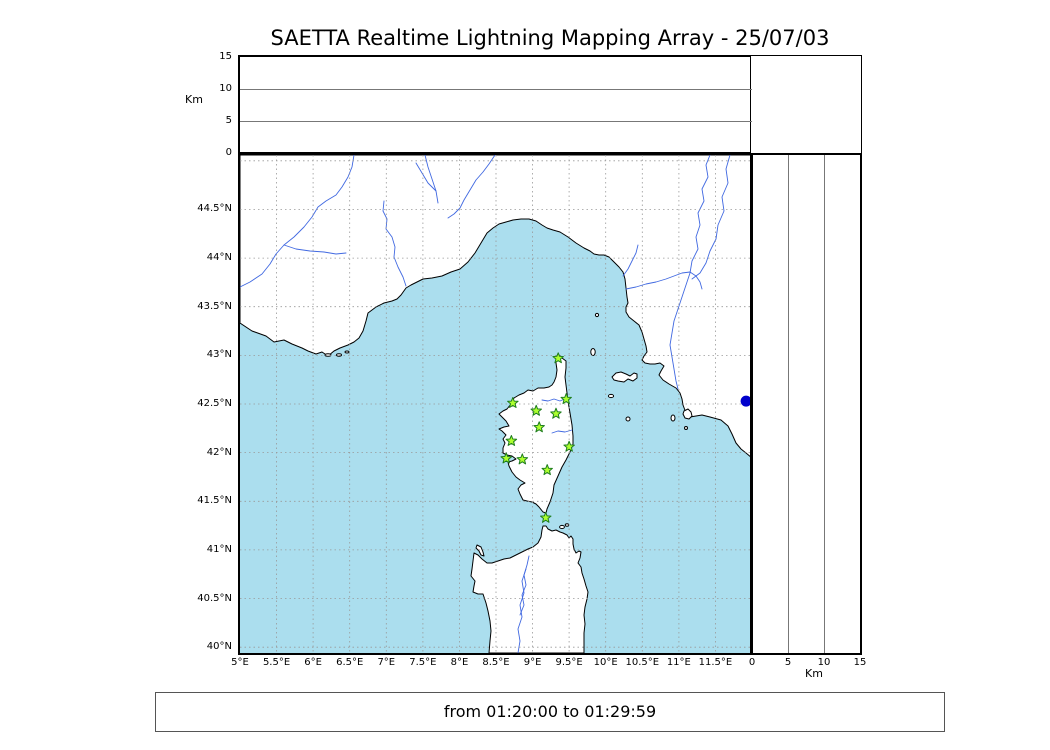 This screenshot has height=750, width=1050. Describe the element at coordinates (537, 437) in the screenshot. I see `station-markers` at that location.